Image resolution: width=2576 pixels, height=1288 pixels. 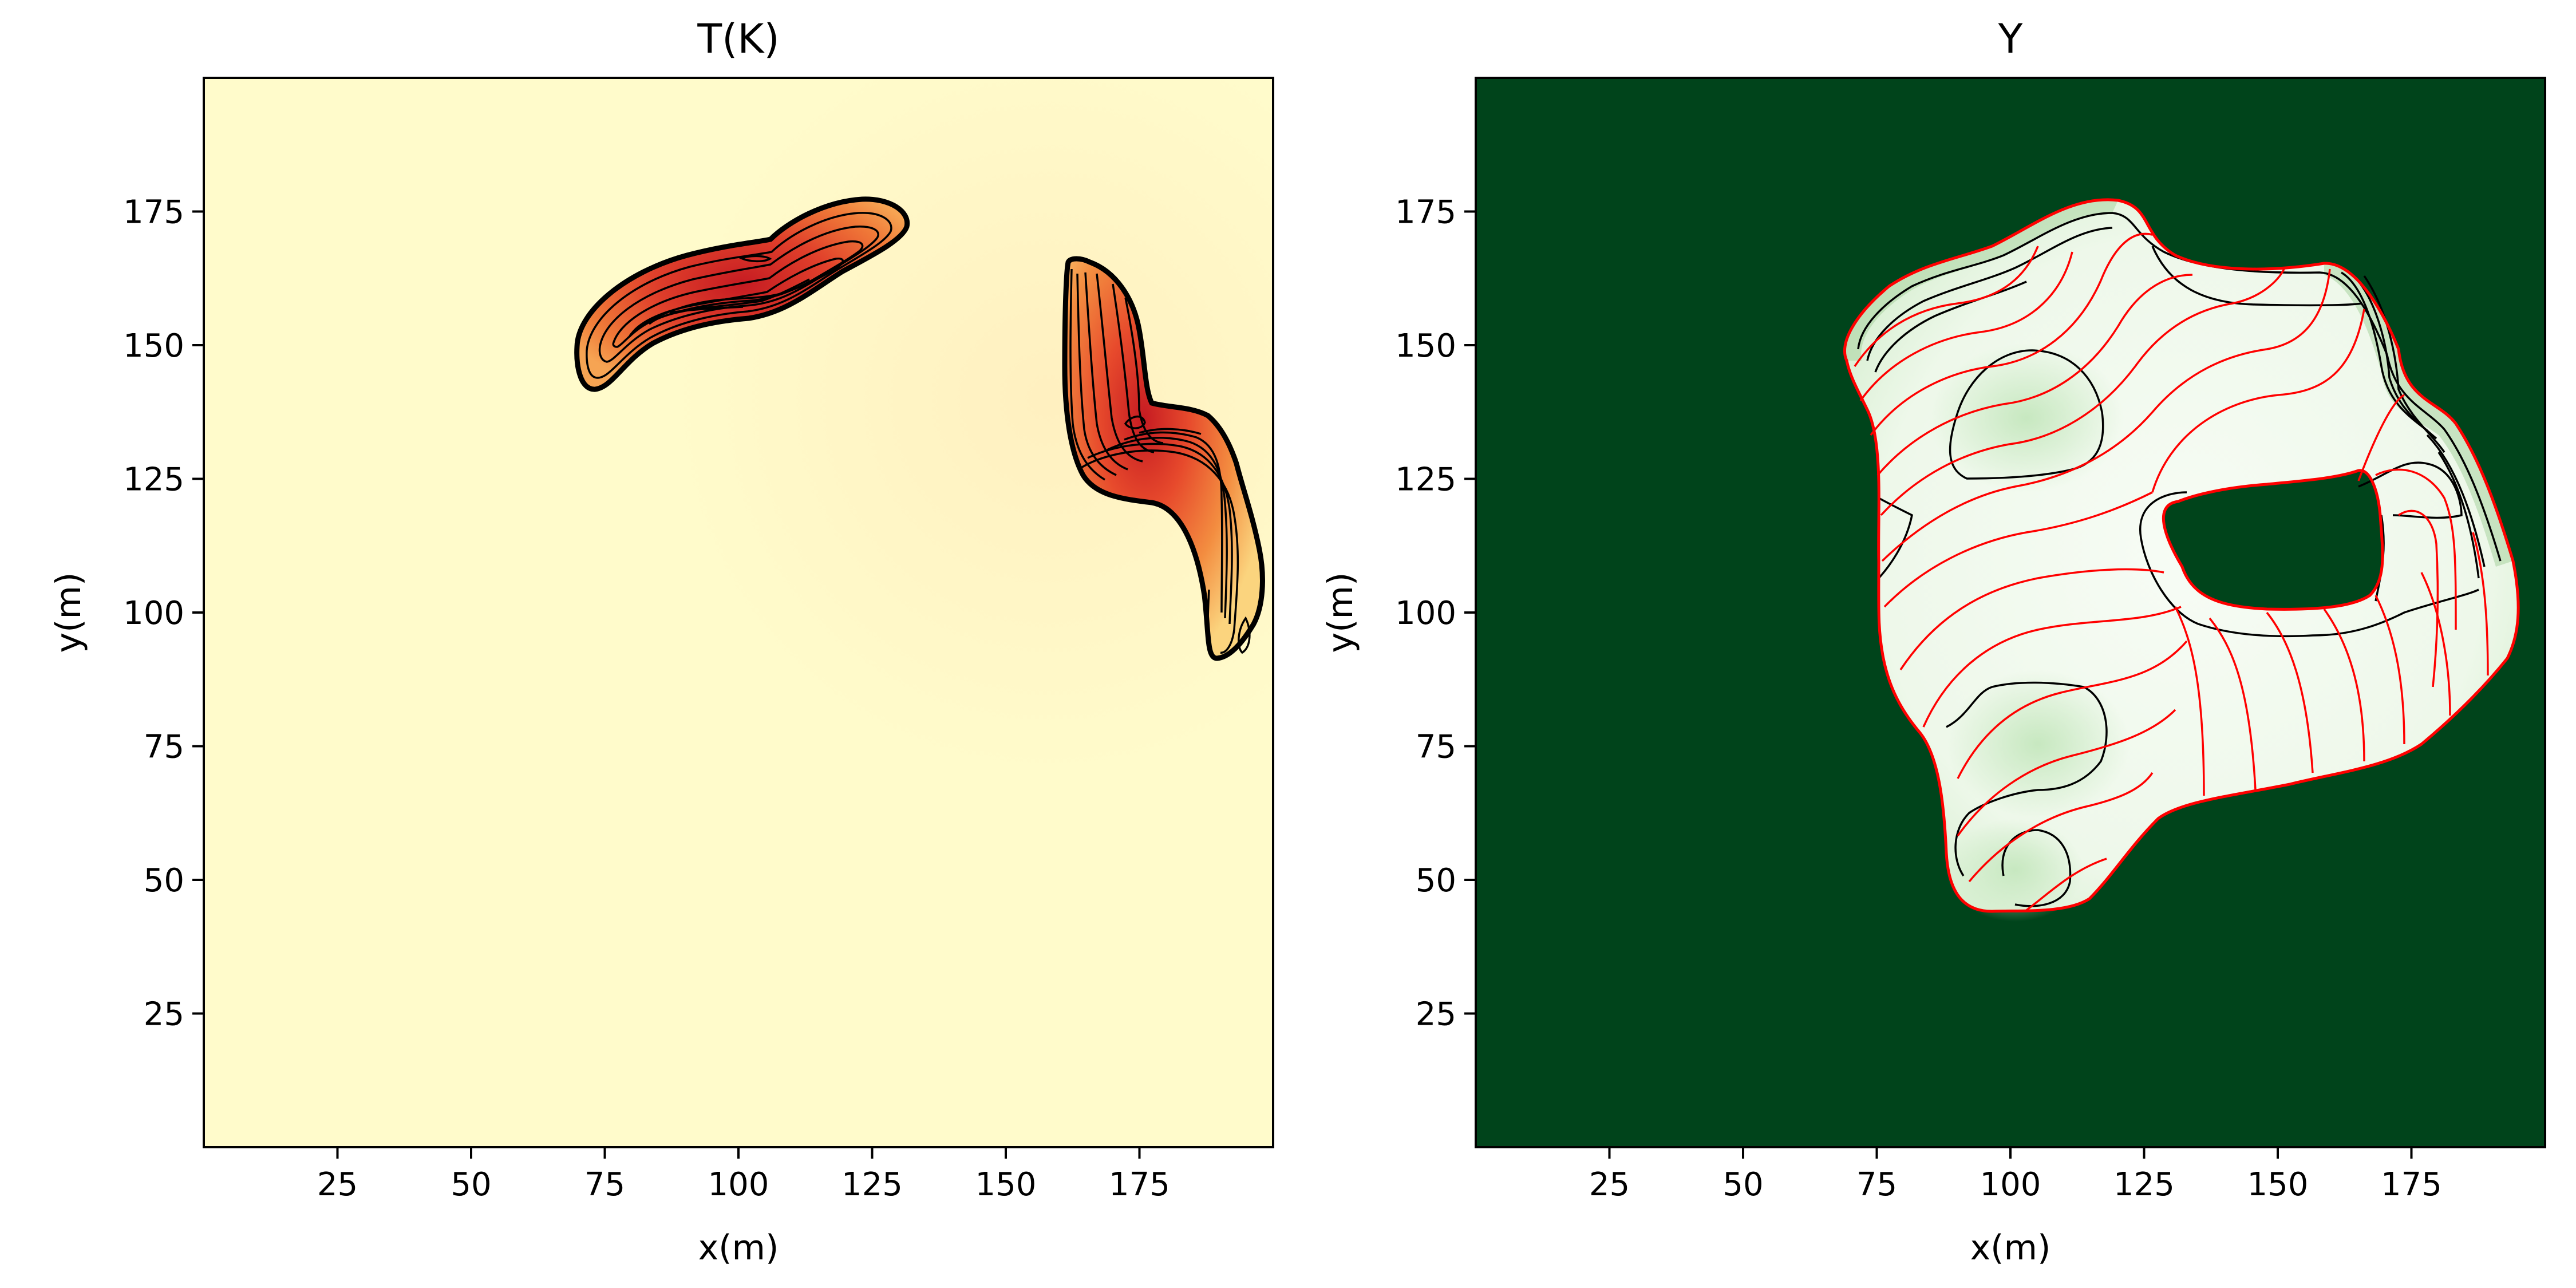 What do you see at coordinates (738, 38) in the screenshot?
I see `temperature-title: T(K)` at bounding box center [738, 38].